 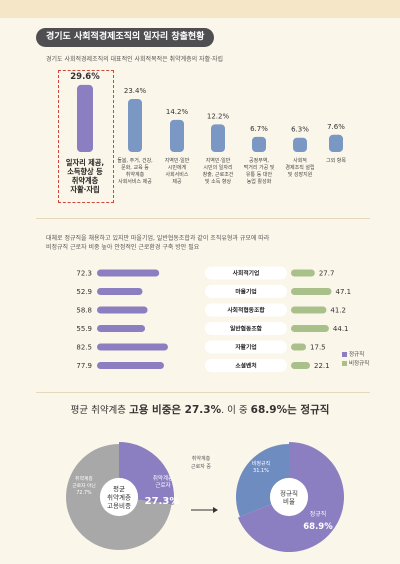 What do you see at coordinates (84, 485) in the screenshot?
I see `pie0-rest-label-line-1: 근로자 아닌` at bounding box center [84, 485].